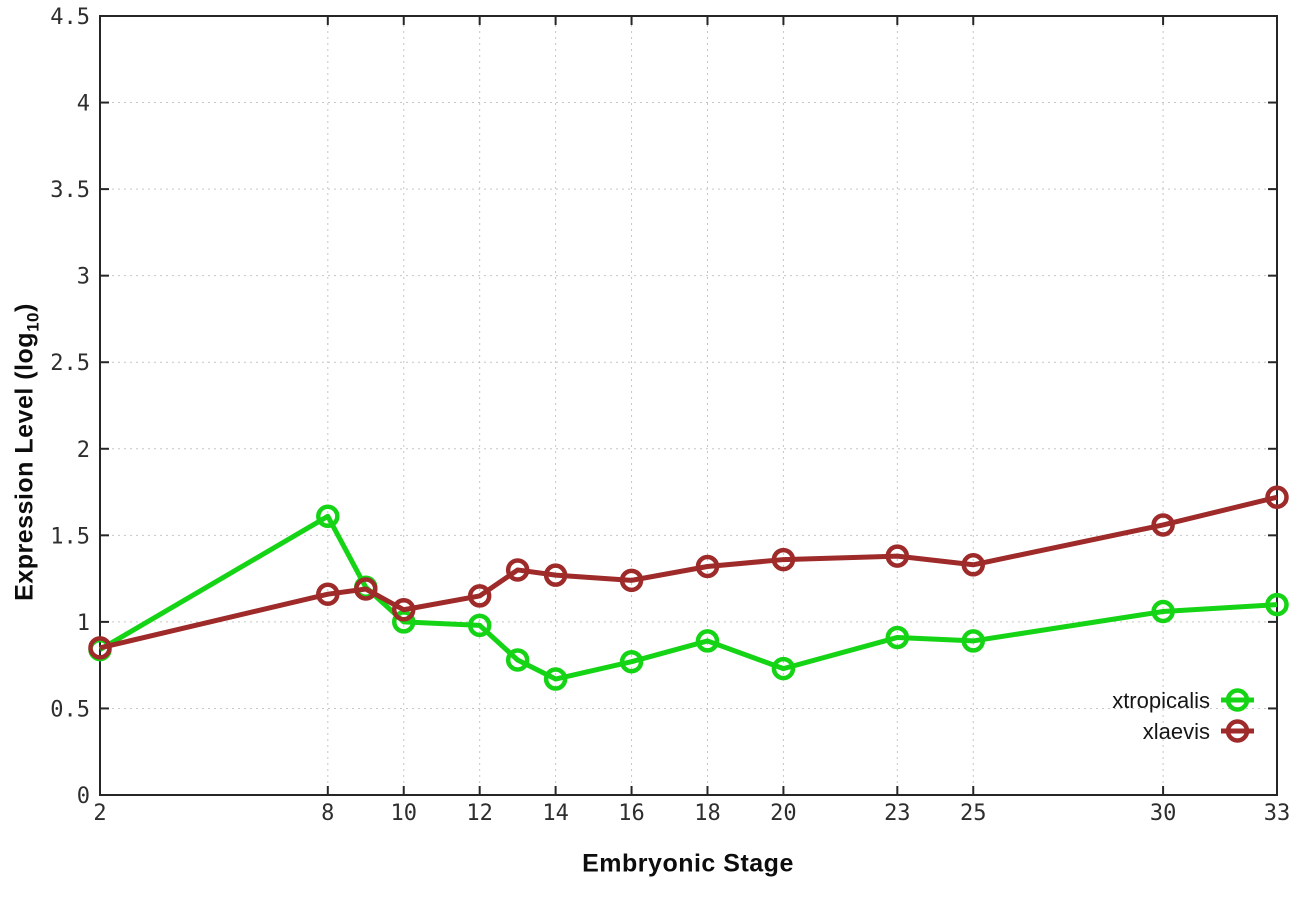  What do you see at coordinates (631, 813) in the screenshot?
I see `x-tick-label: 16` at bounding box center [631, 813].